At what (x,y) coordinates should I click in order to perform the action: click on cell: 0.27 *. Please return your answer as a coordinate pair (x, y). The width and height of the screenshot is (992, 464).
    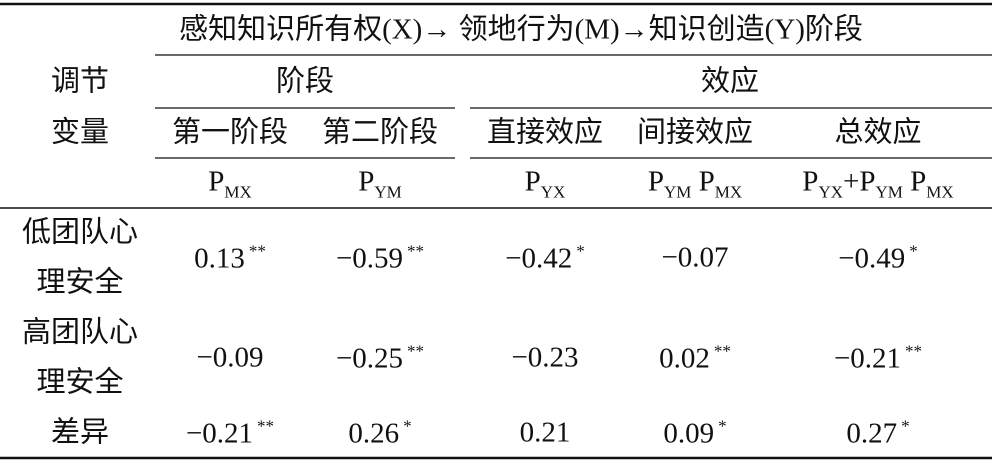
    Looking at the image, I should click on (877, 433).